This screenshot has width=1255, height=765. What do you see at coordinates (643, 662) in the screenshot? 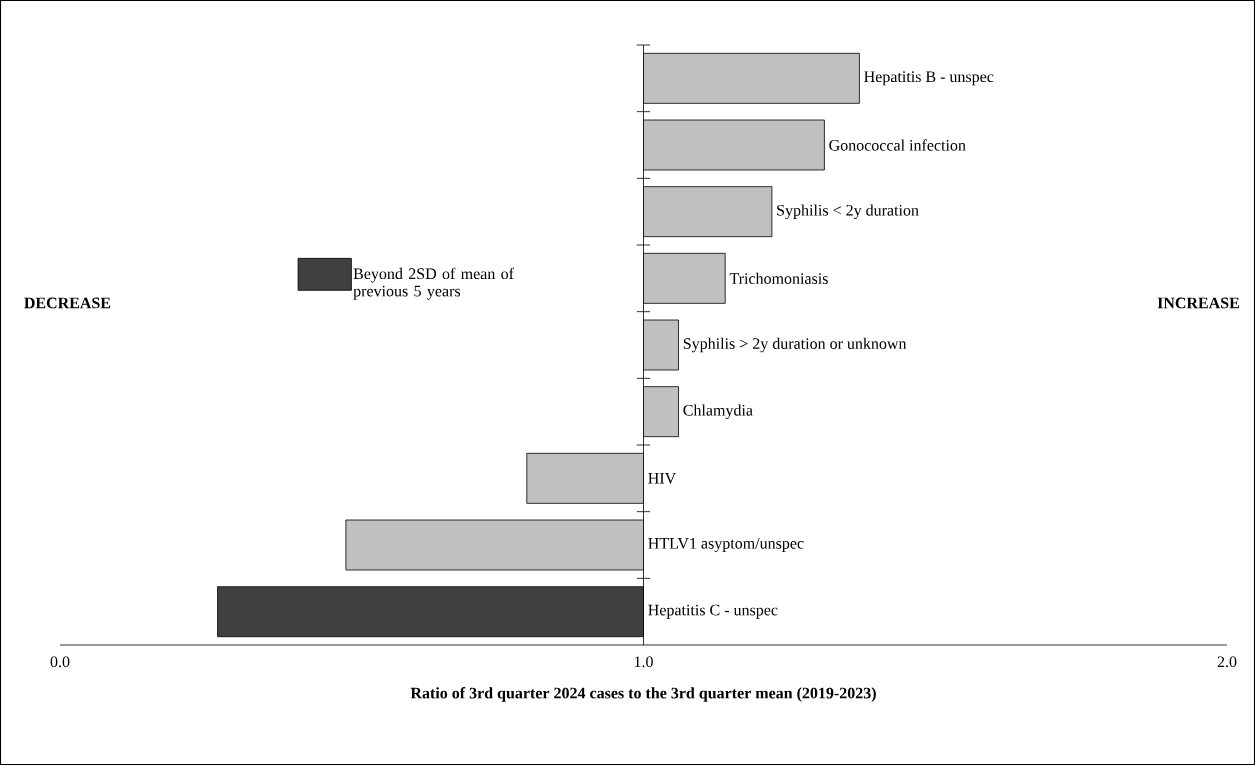
I see `x-tick-label: 1.0` at bounding box center [643, 662].